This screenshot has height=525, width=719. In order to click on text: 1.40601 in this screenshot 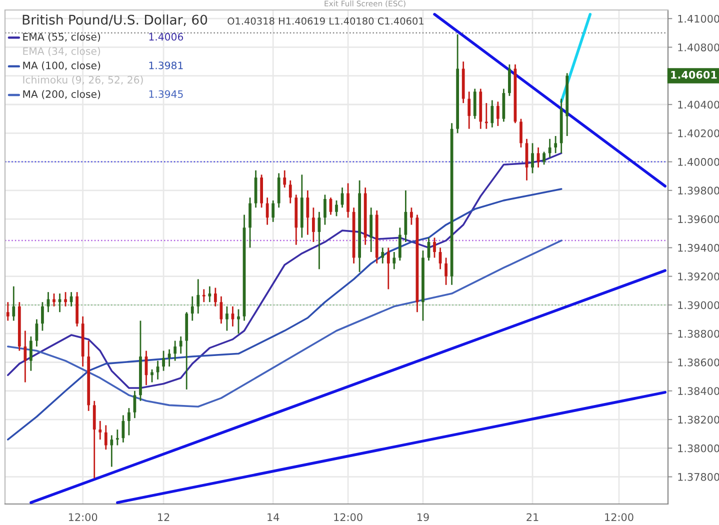, I will do `click(694, 74)`.